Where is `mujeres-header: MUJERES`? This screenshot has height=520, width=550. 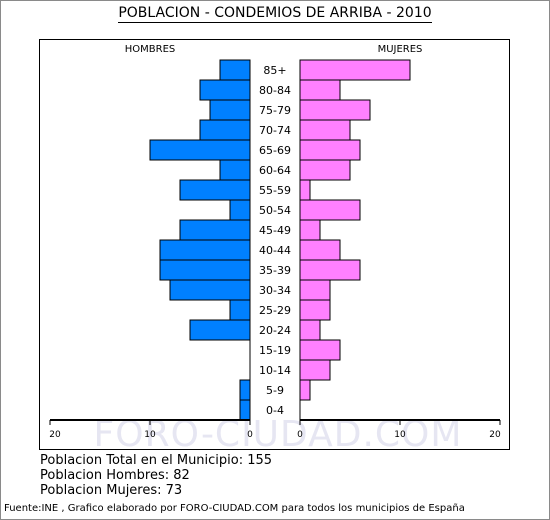 mujeres-header: MUJERES is located at coordinates (400, 49).